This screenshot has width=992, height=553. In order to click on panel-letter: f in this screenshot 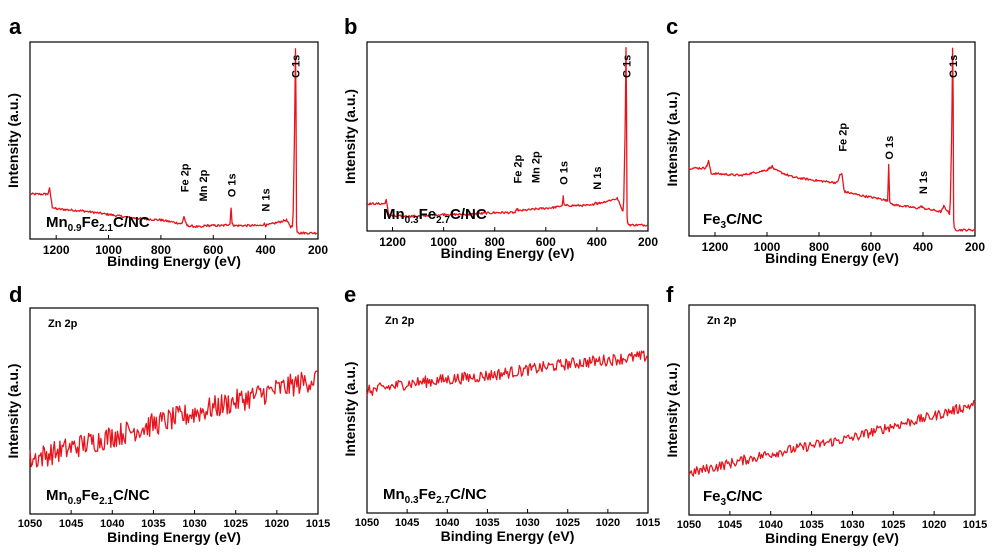, I will do `click(670, 294)`.